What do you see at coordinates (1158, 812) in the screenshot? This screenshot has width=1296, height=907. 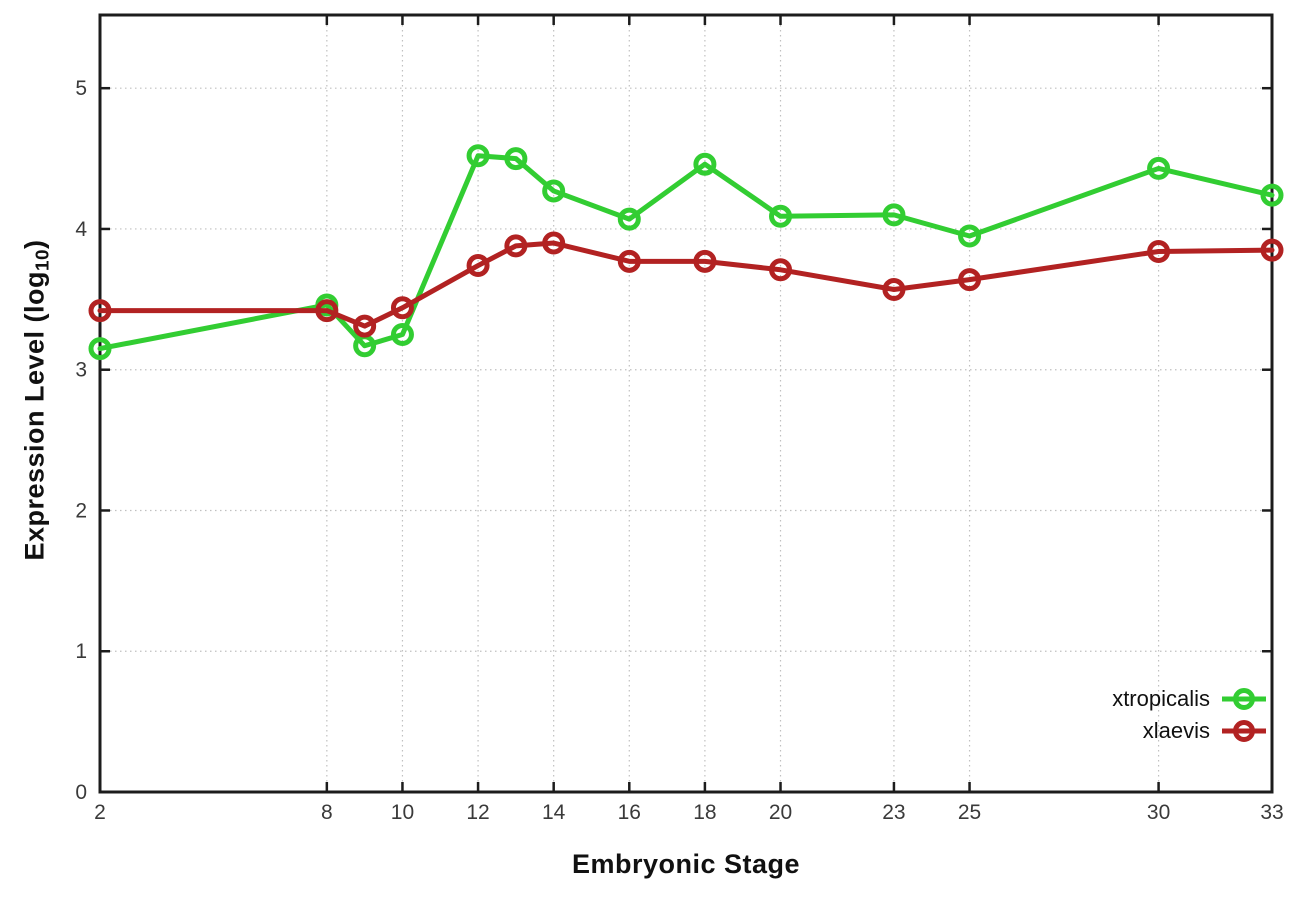 I see `x-tick-label-30: 30` at bounding box center [1158, 812].